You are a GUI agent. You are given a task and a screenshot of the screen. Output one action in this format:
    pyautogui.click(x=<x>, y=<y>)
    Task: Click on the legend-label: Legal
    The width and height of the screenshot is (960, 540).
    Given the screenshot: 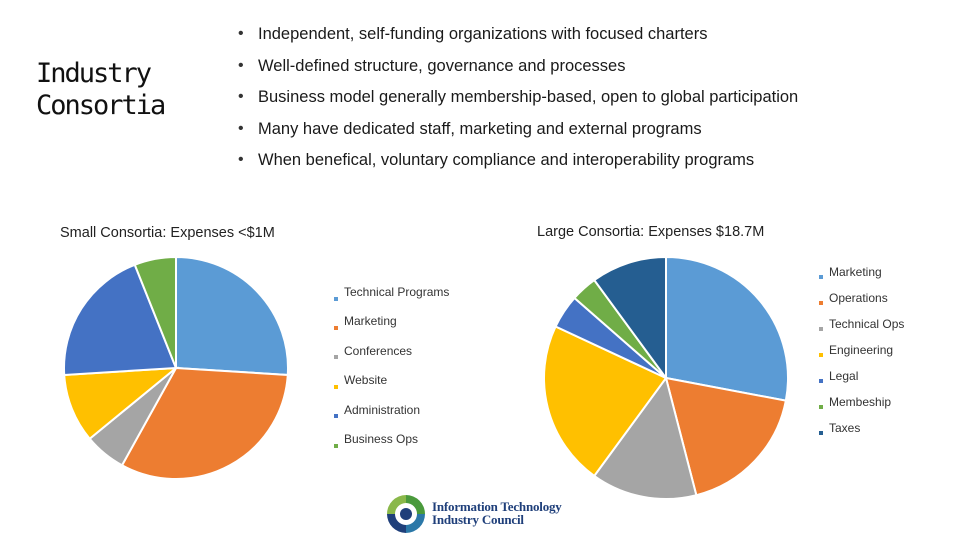 What is the action you would take?
    pyautogui.click(x=844, y=376)
    